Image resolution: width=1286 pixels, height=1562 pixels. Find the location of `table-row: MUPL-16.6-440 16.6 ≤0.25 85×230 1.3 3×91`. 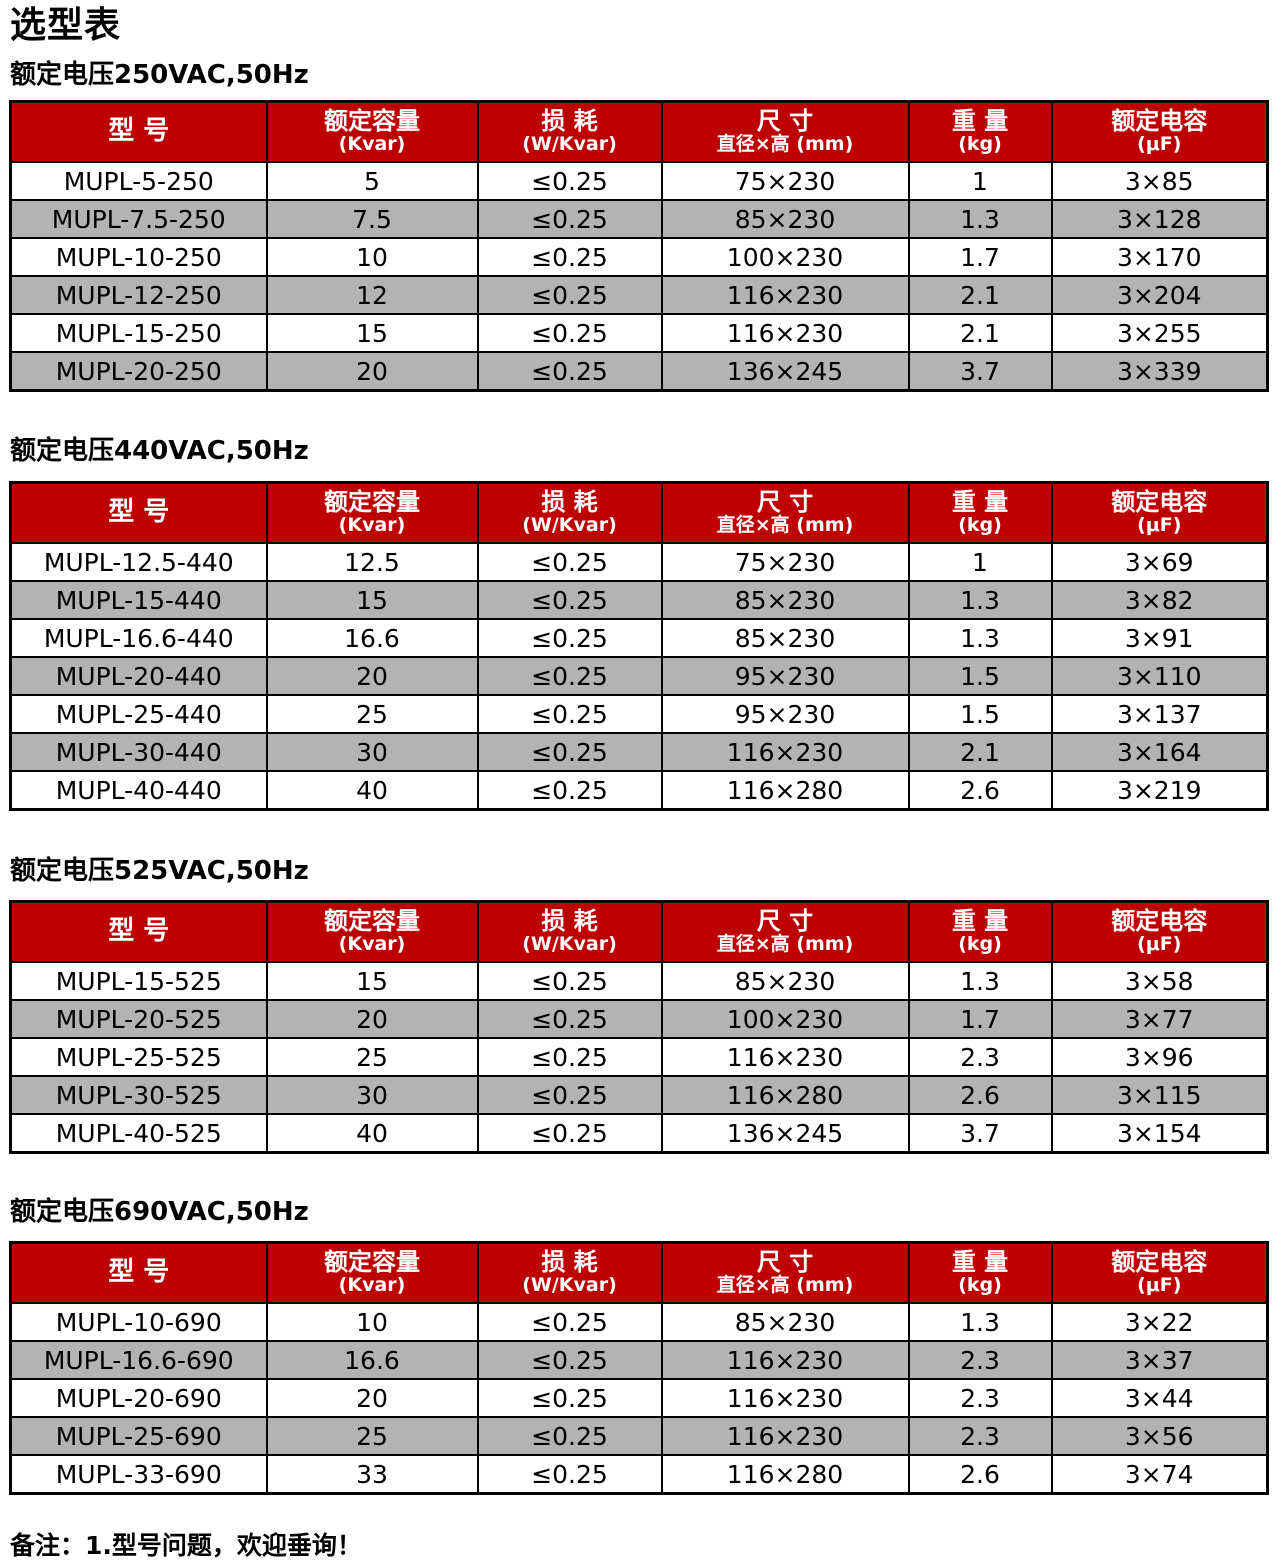

table-row: MUPL-16.6-440 16.6 ≤0.25 85×230 1.3 3×91 is located at coordinates (639, 638).